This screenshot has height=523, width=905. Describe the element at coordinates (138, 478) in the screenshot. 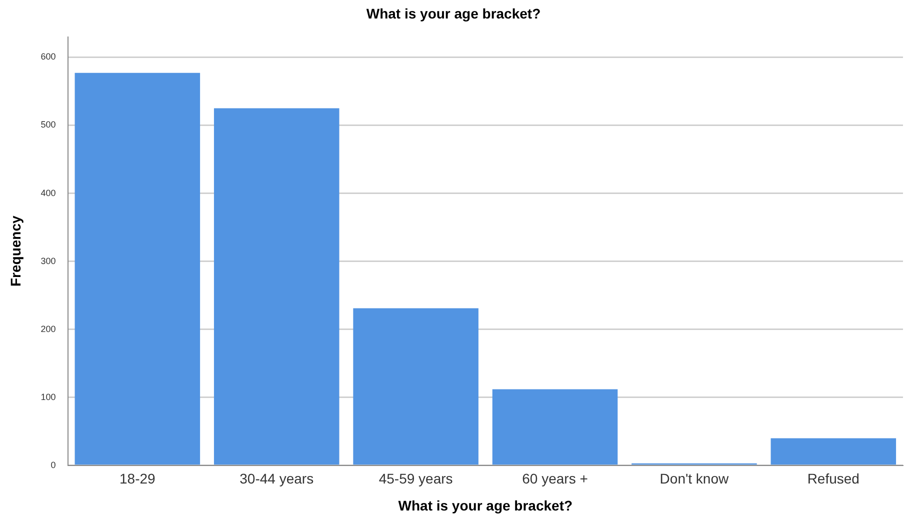

I see `x-tick-label: 18-29` at that location.